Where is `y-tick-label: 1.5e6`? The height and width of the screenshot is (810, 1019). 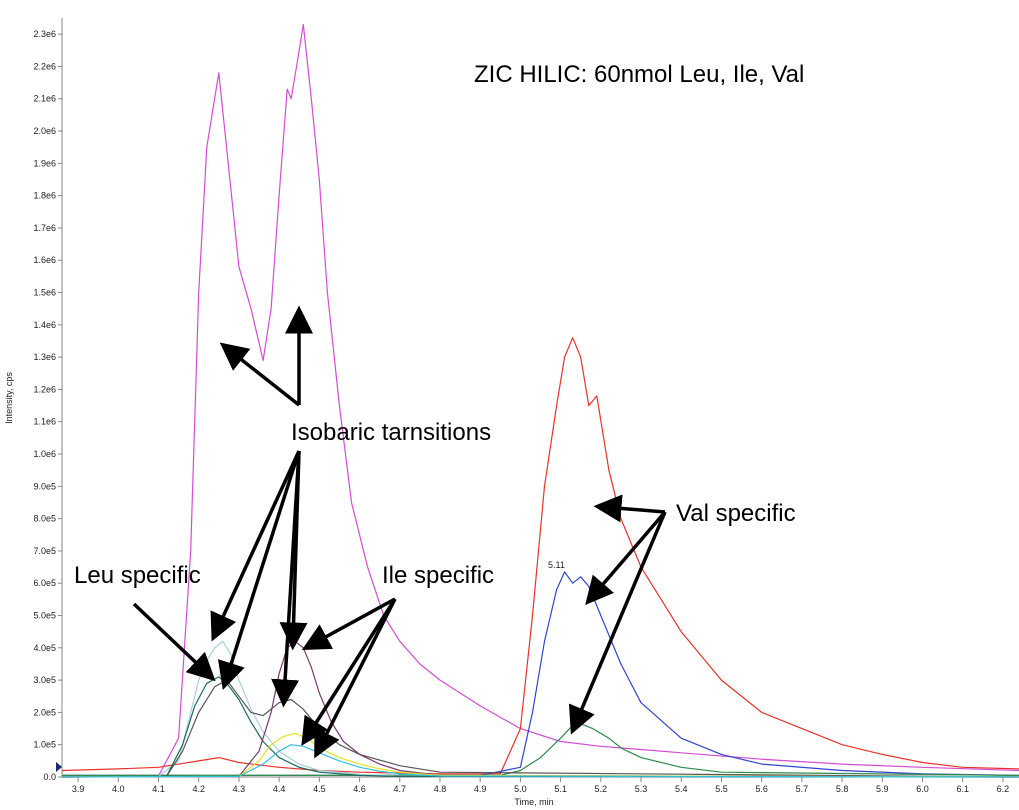 y-tick-label: 1.5e6 is located at coordinates (44, 293).